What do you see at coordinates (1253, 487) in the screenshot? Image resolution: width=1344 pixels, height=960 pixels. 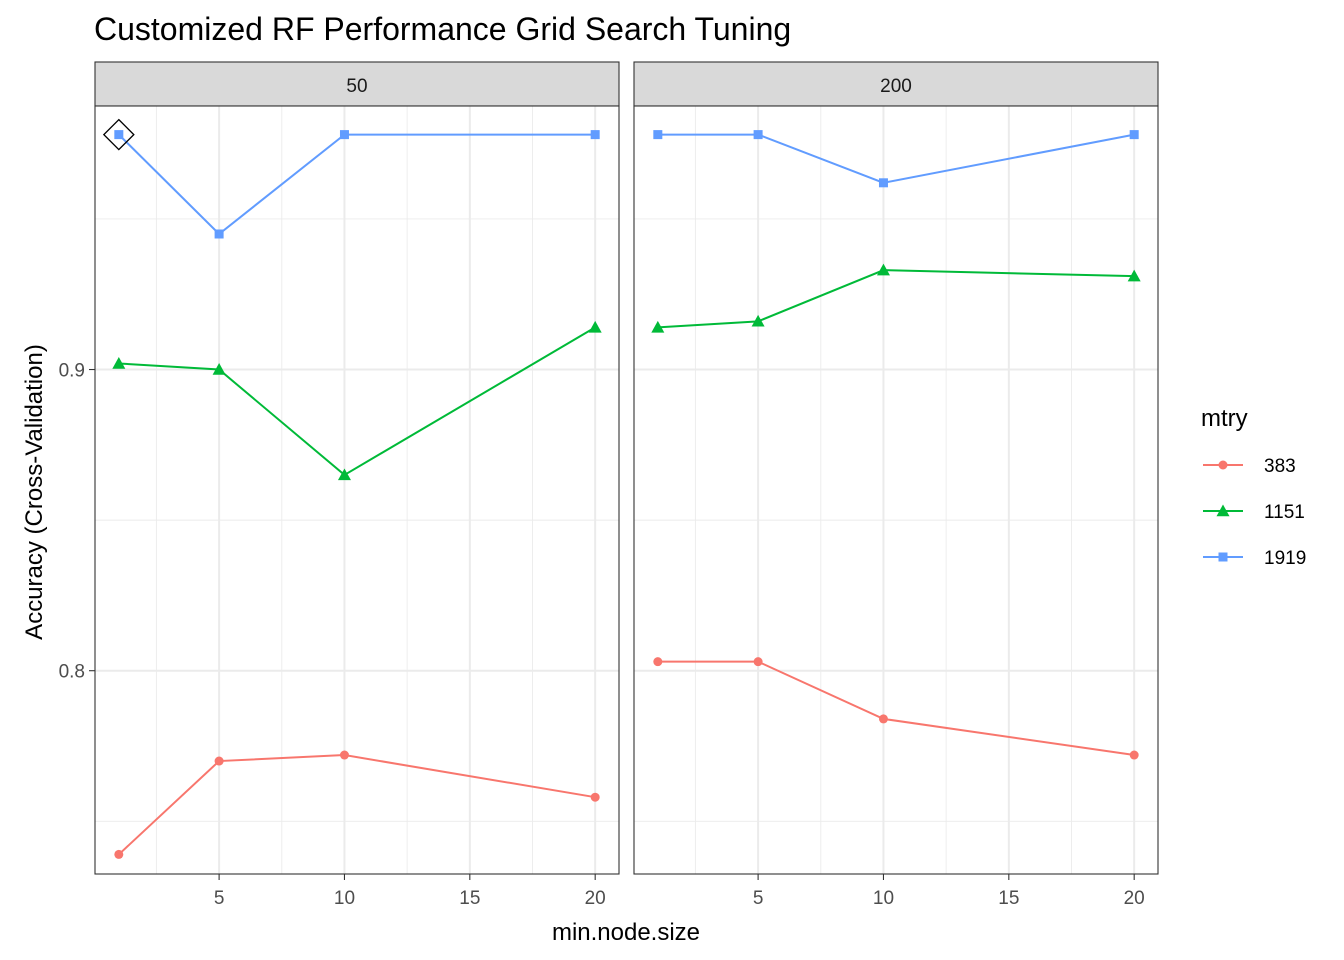 I see `legend: mtry 383 1151 1919` at bounding box center [1253, 487].